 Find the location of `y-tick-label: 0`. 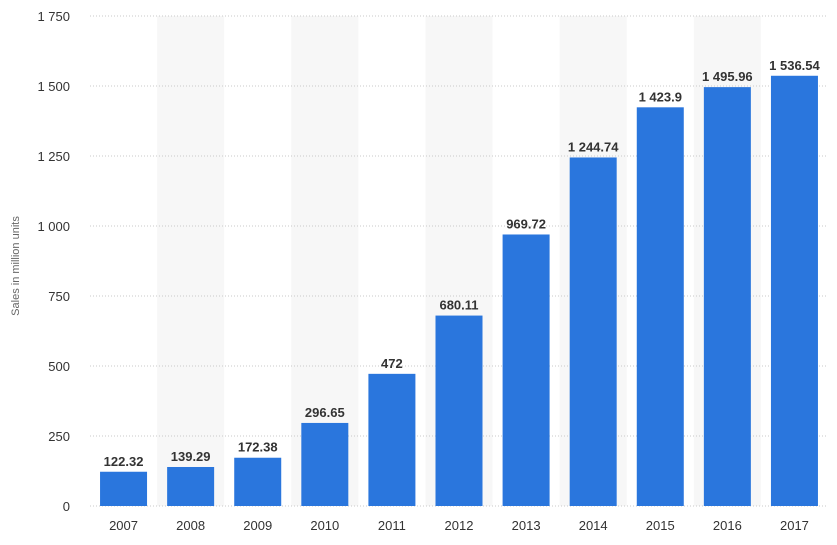

y-tick-label: 0 is located at coordinates (66, 506).